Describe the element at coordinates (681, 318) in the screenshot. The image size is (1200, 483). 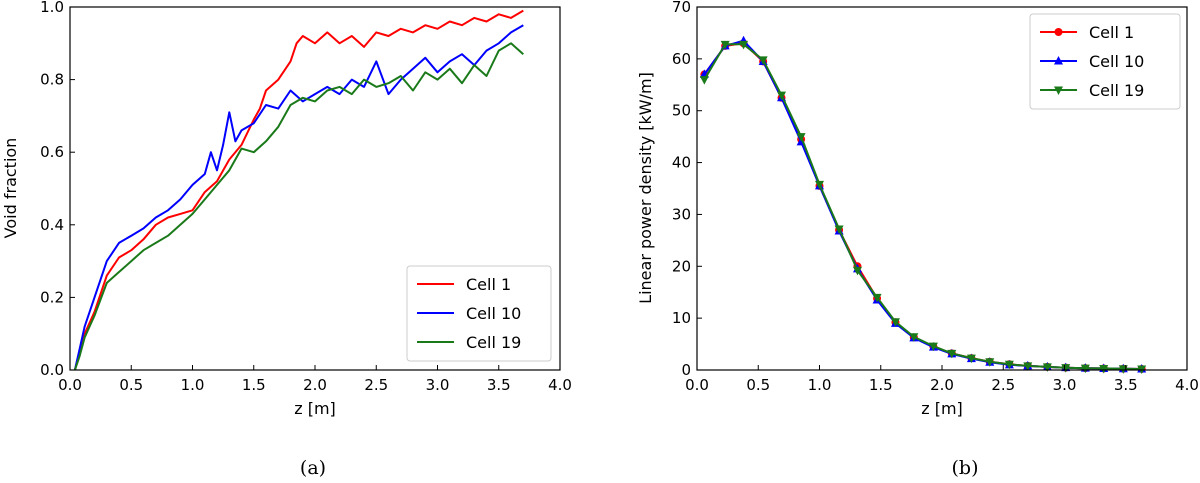
I see `power-density-ytick-label: 10` at that location.